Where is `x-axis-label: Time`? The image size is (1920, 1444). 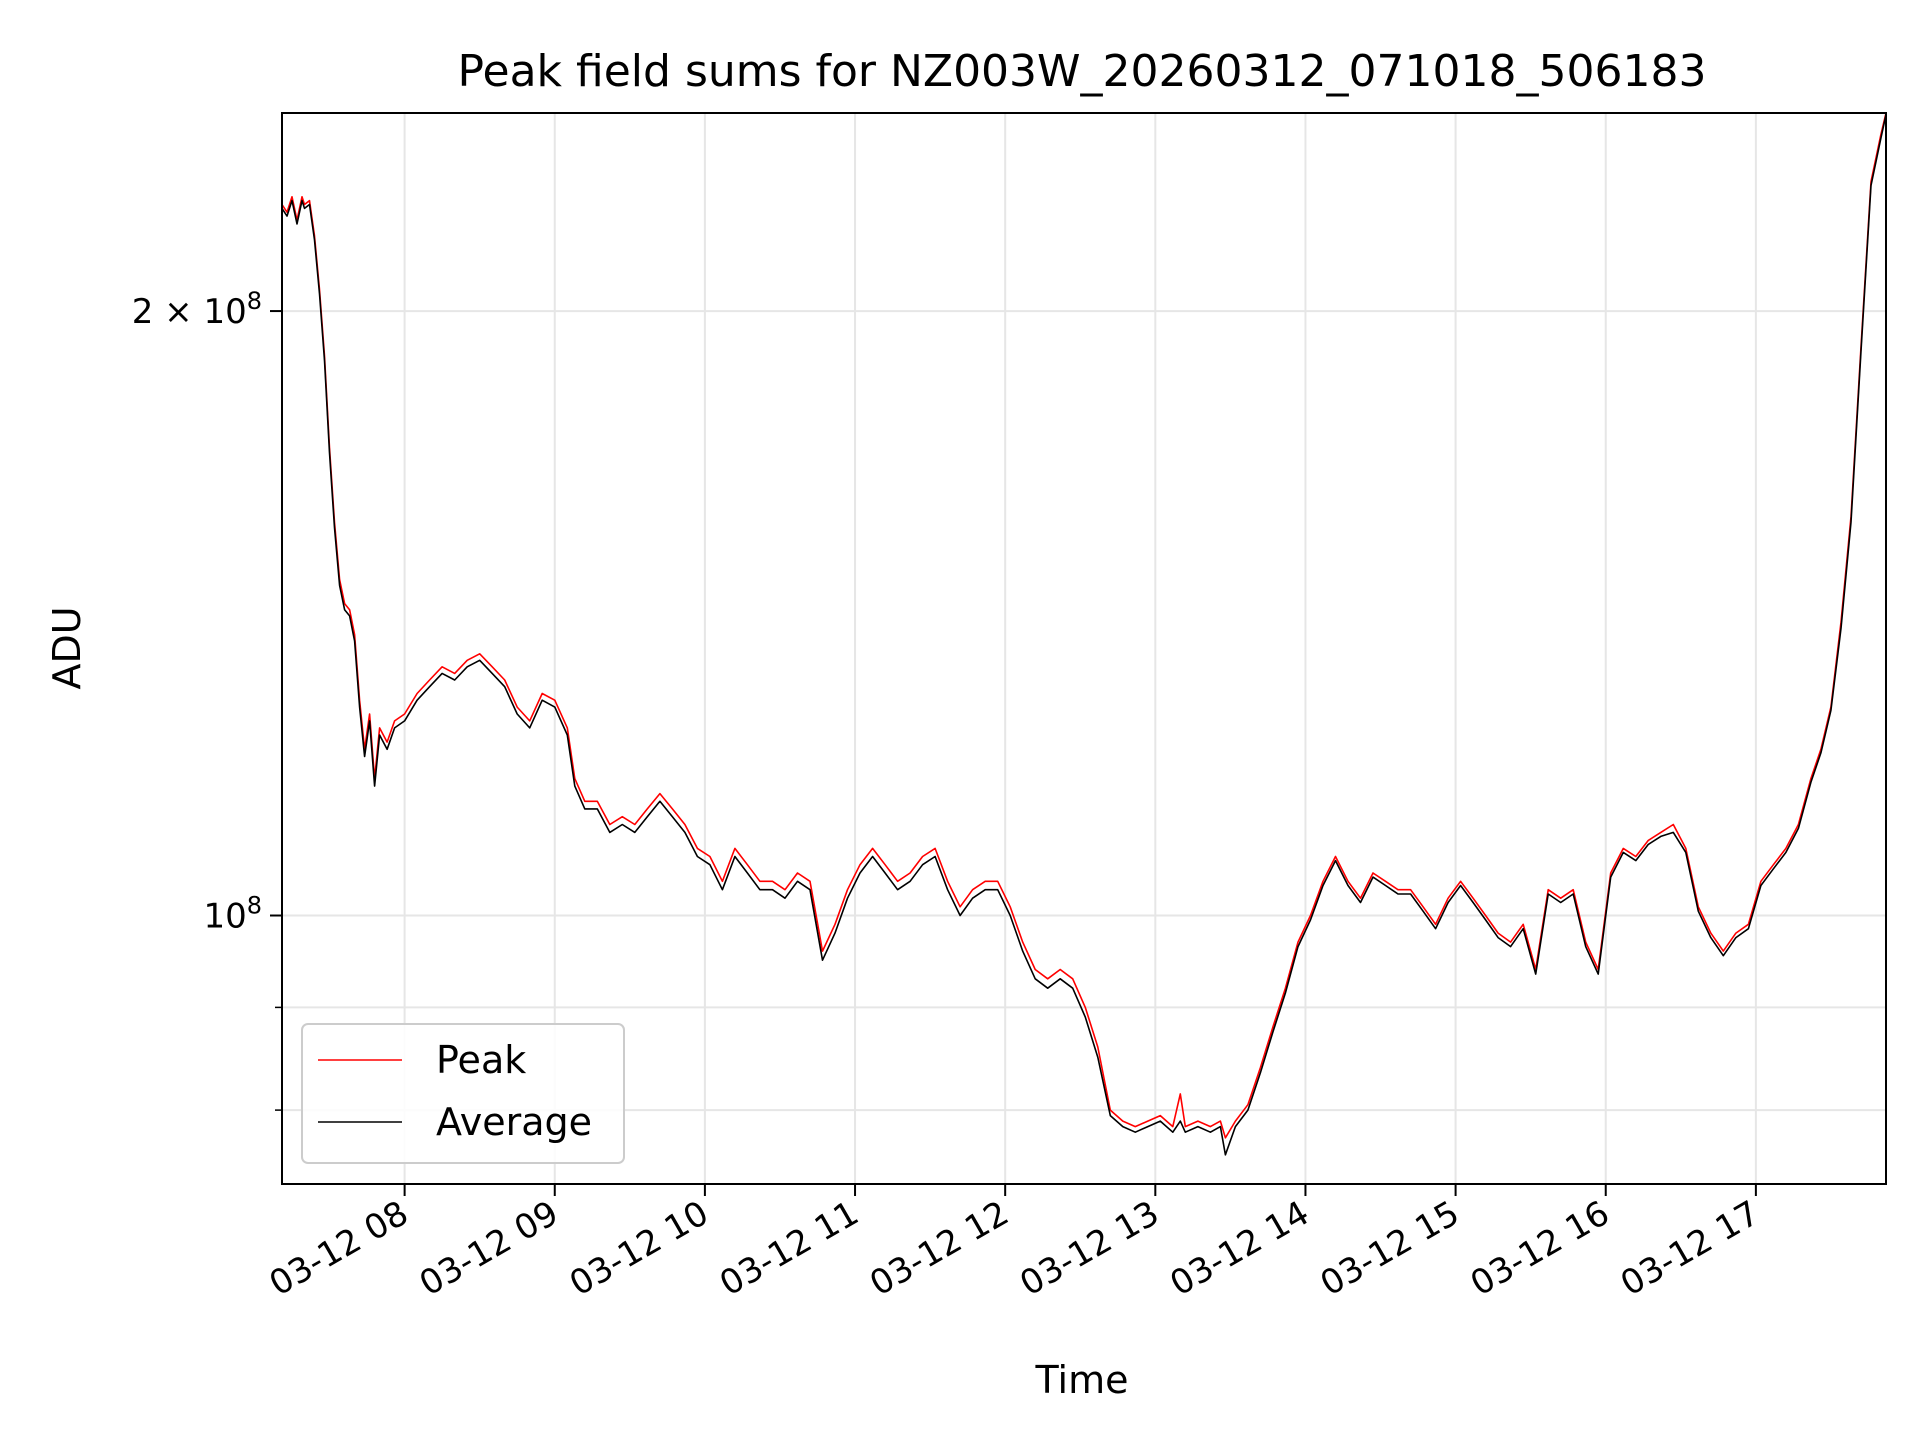
x-axis-label: Time is located at coordinates (1082, 1380).